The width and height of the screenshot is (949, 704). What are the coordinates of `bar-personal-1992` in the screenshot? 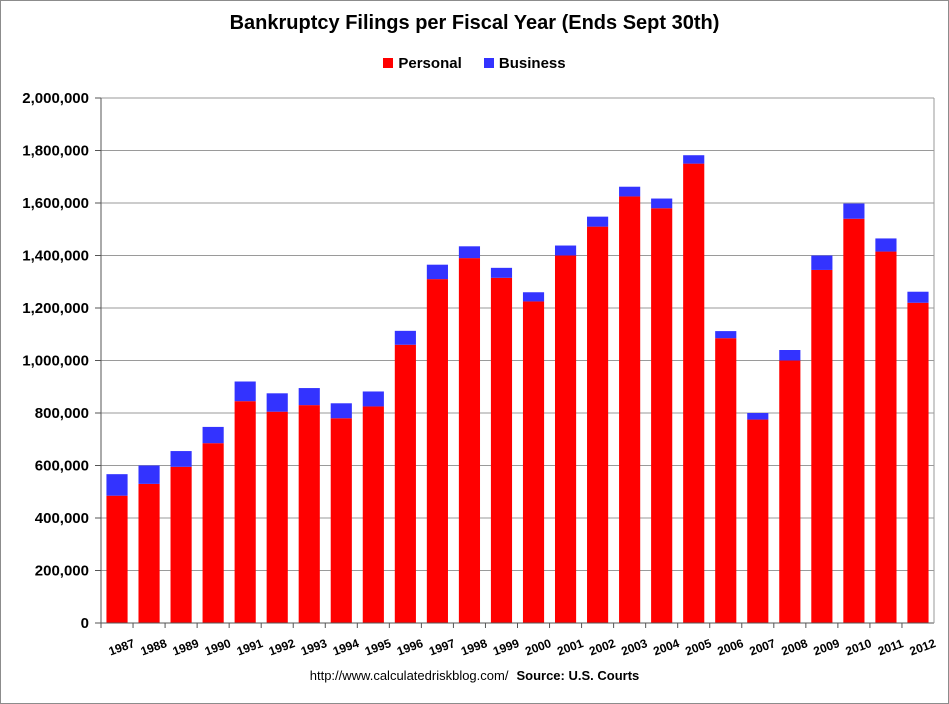 It's located at (277, 517).